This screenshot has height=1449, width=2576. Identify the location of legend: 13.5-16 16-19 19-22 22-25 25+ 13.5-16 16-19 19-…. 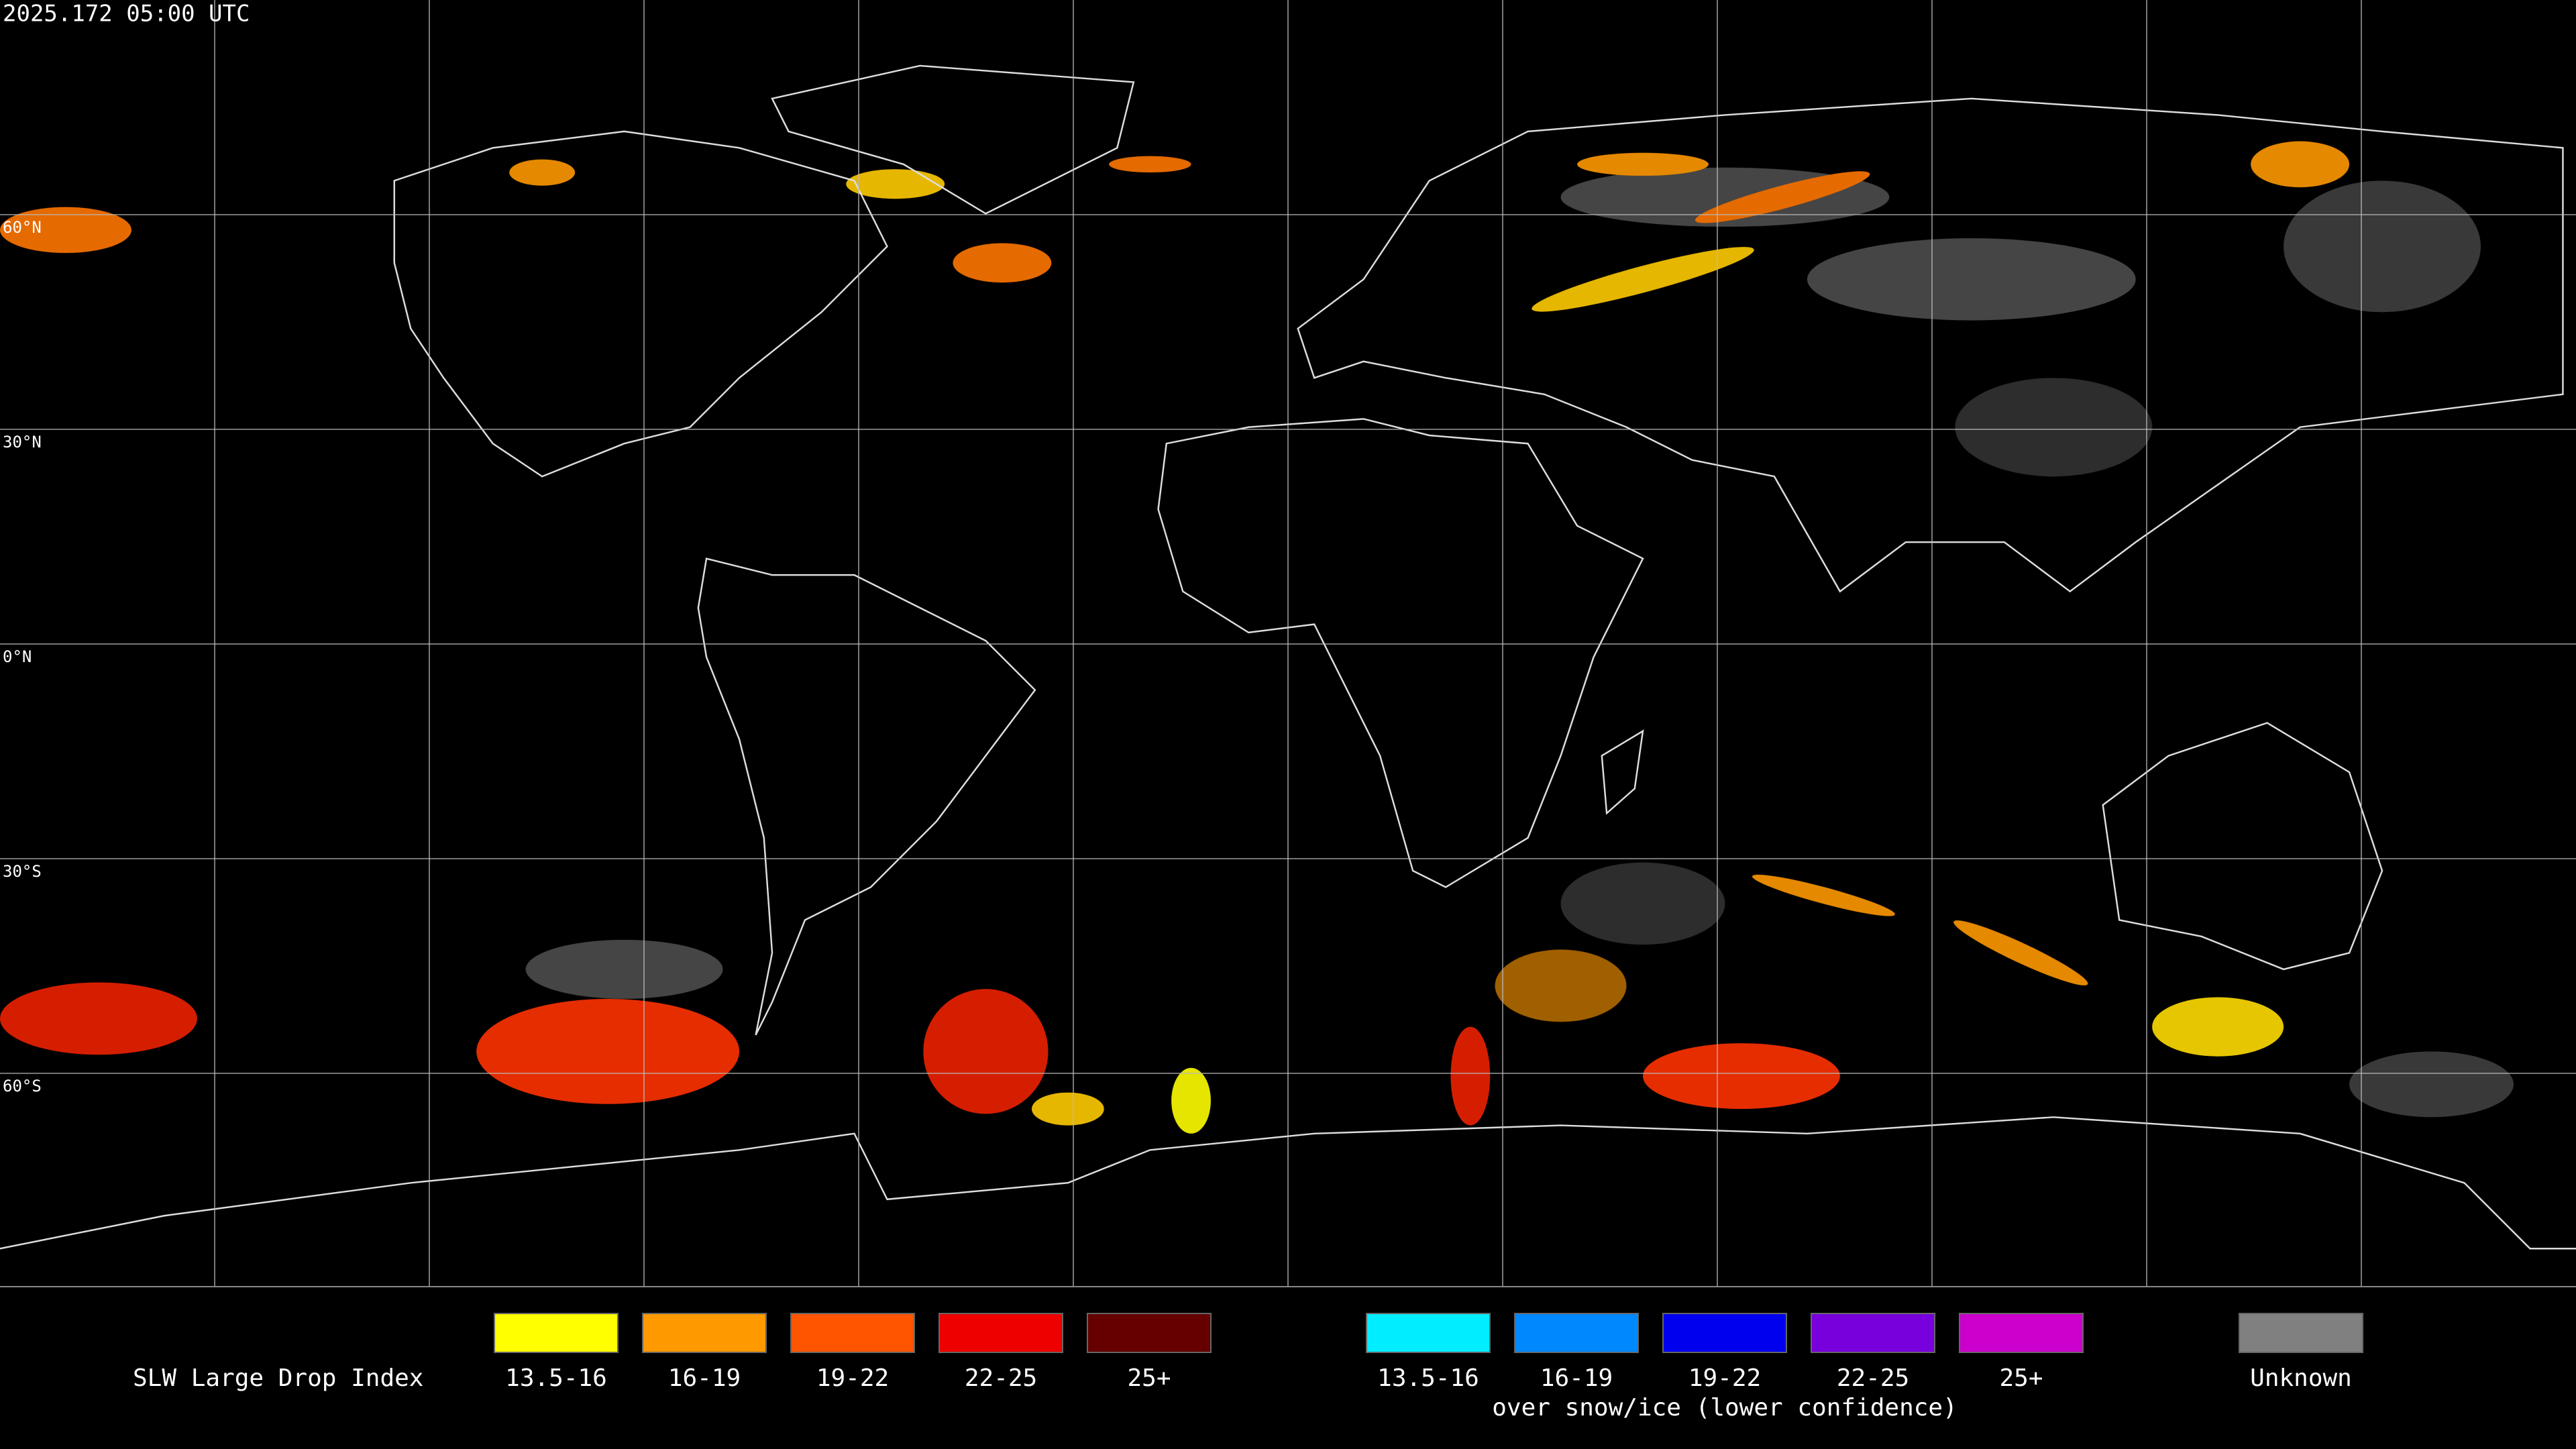
(1428, 1367).